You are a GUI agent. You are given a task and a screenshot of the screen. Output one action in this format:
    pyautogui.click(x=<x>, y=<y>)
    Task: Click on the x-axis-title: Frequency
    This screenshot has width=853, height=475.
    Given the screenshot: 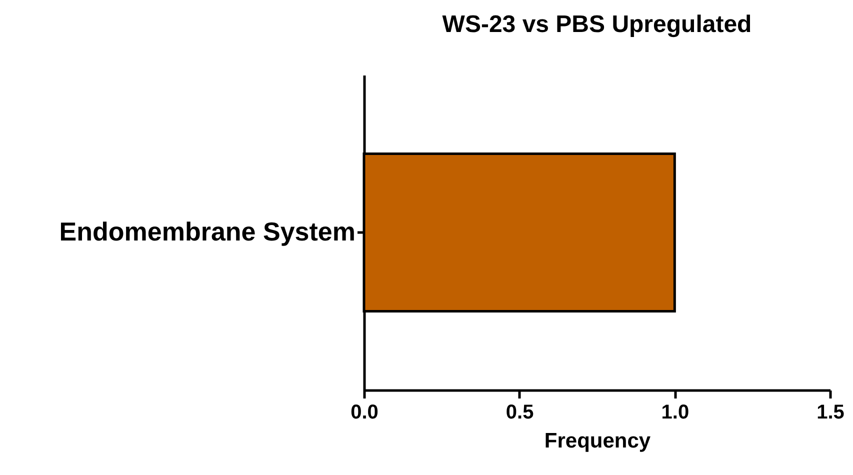 What is the action you would take?
    pyautogui.click(x=597, y=441)
    